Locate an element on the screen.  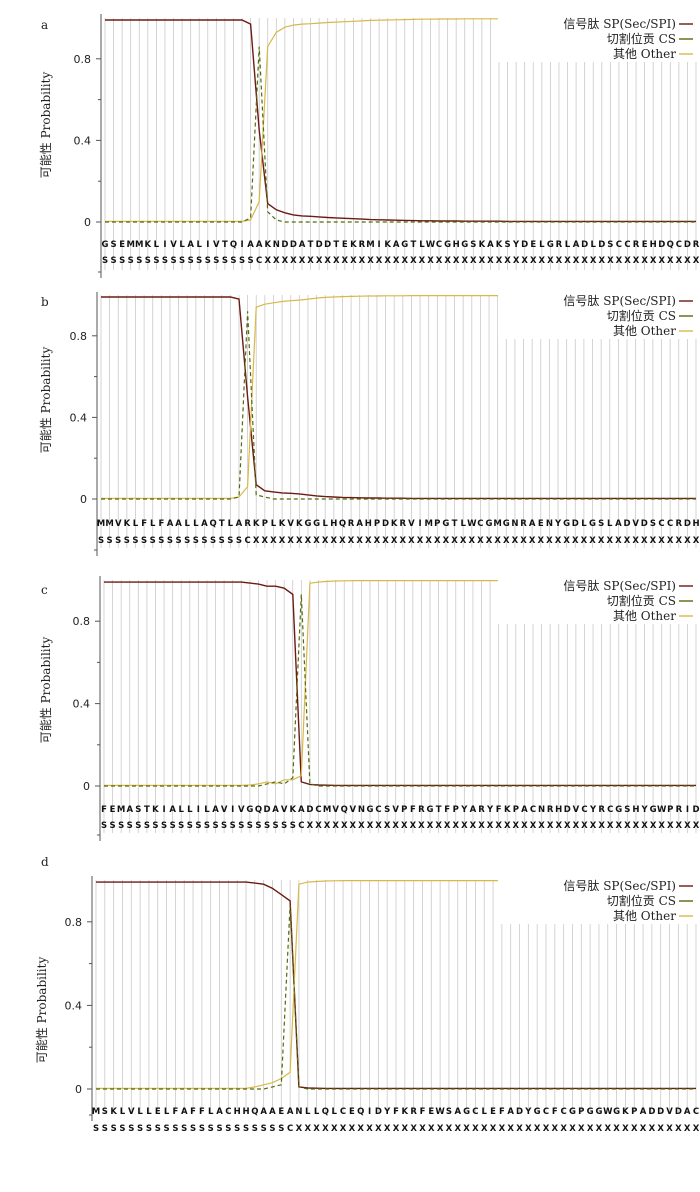
sequence-residue: S is located at coordinates (610, 245).